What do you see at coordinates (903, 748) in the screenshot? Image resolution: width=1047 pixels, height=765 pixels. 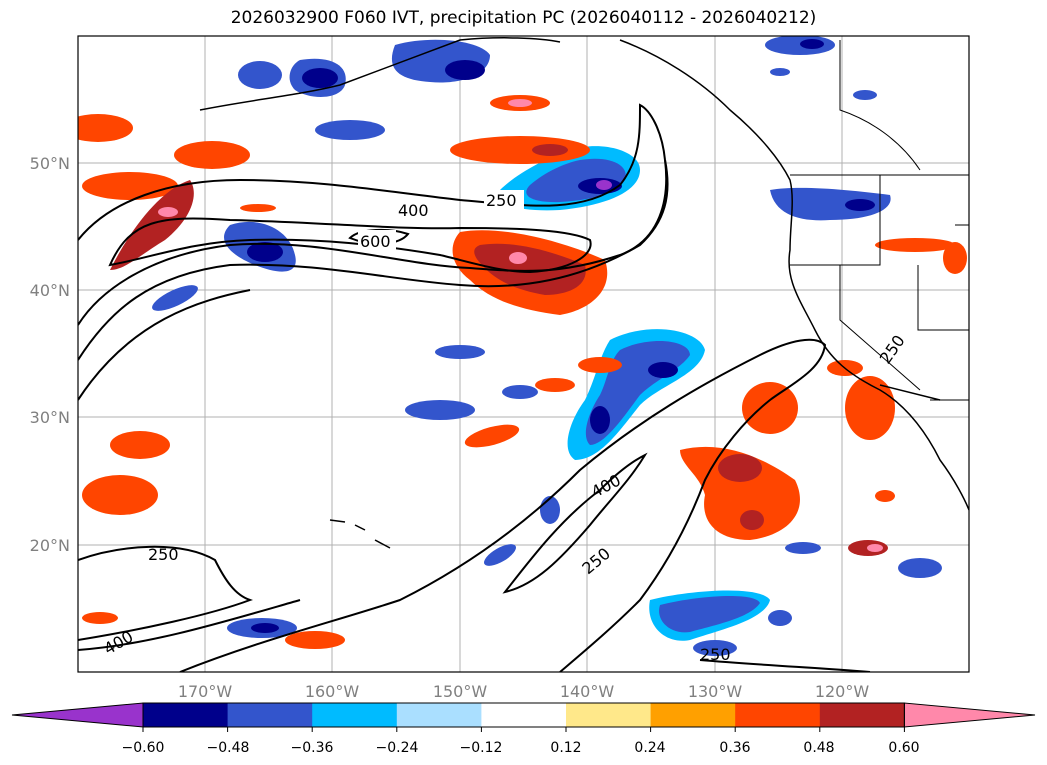 I see `colorbar-tick-label: 0.60` at bounding box center [903, 748].